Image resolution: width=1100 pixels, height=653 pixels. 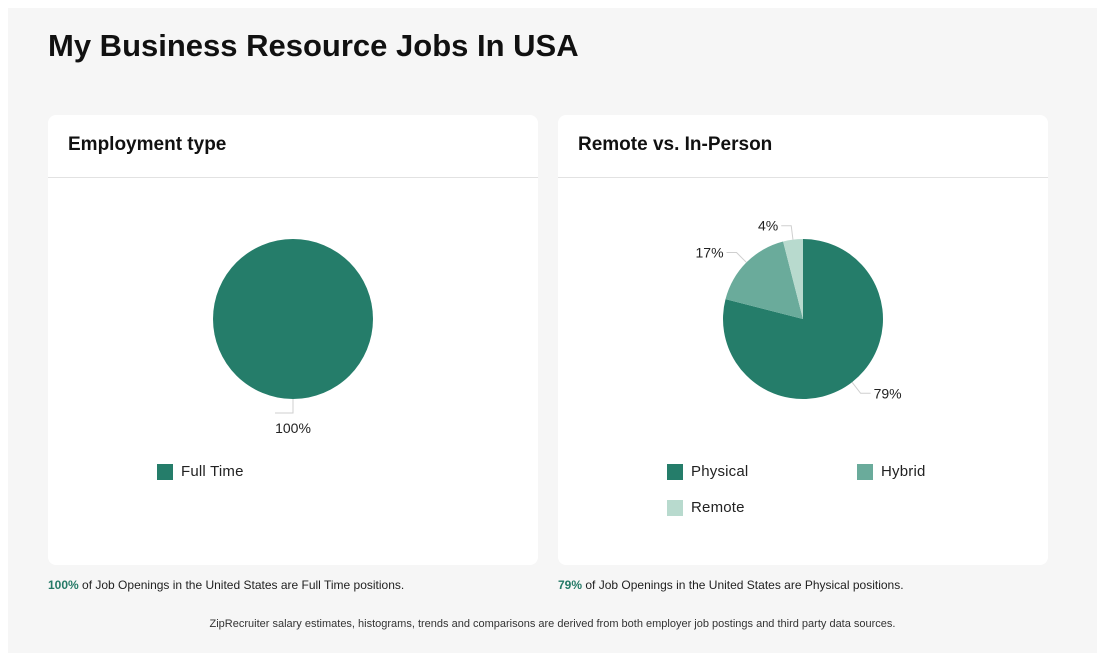 What do you see at coordinates (293, 319) in the screenshot?
I see `pie-slice-full-time` at bounding box center [293, 319].